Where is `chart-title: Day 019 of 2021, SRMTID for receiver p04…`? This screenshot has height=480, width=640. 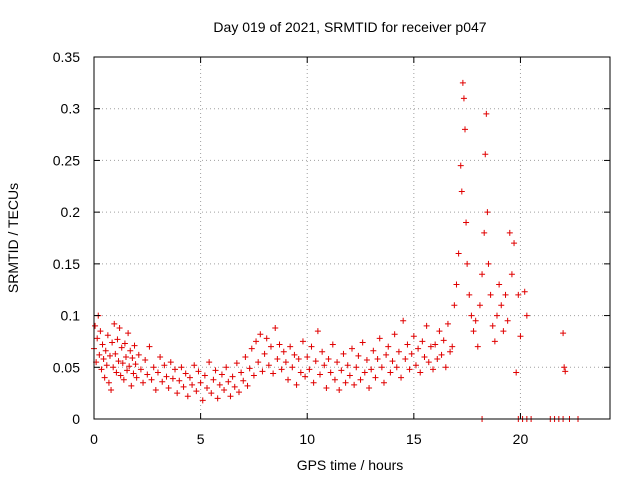
chart-title: Day 019 of 2021, SRMTID for receiver p04… is located at coordinates (349, 27).